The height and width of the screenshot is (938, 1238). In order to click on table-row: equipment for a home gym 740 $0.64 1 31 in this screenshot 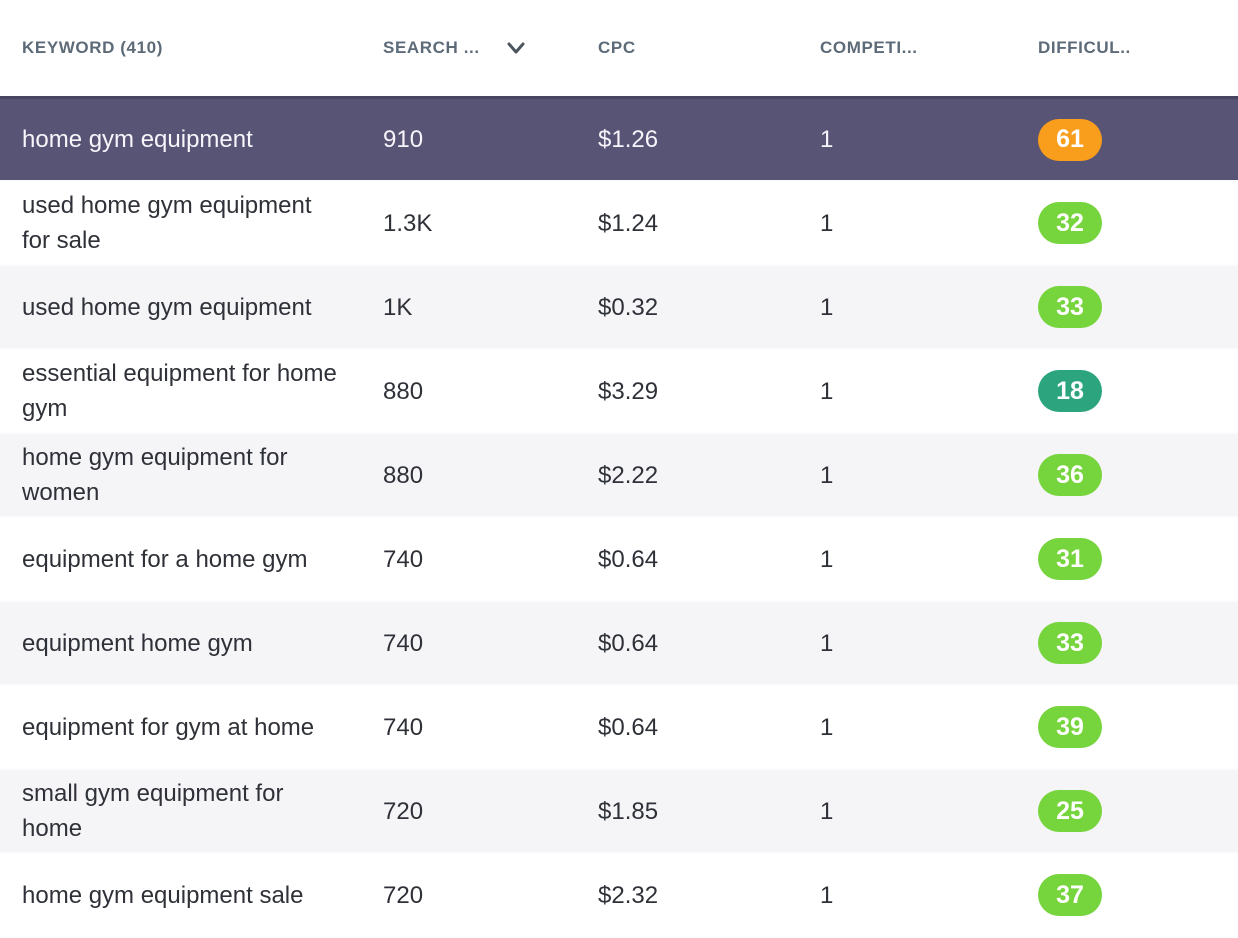, I will do `click(619, 558)`.